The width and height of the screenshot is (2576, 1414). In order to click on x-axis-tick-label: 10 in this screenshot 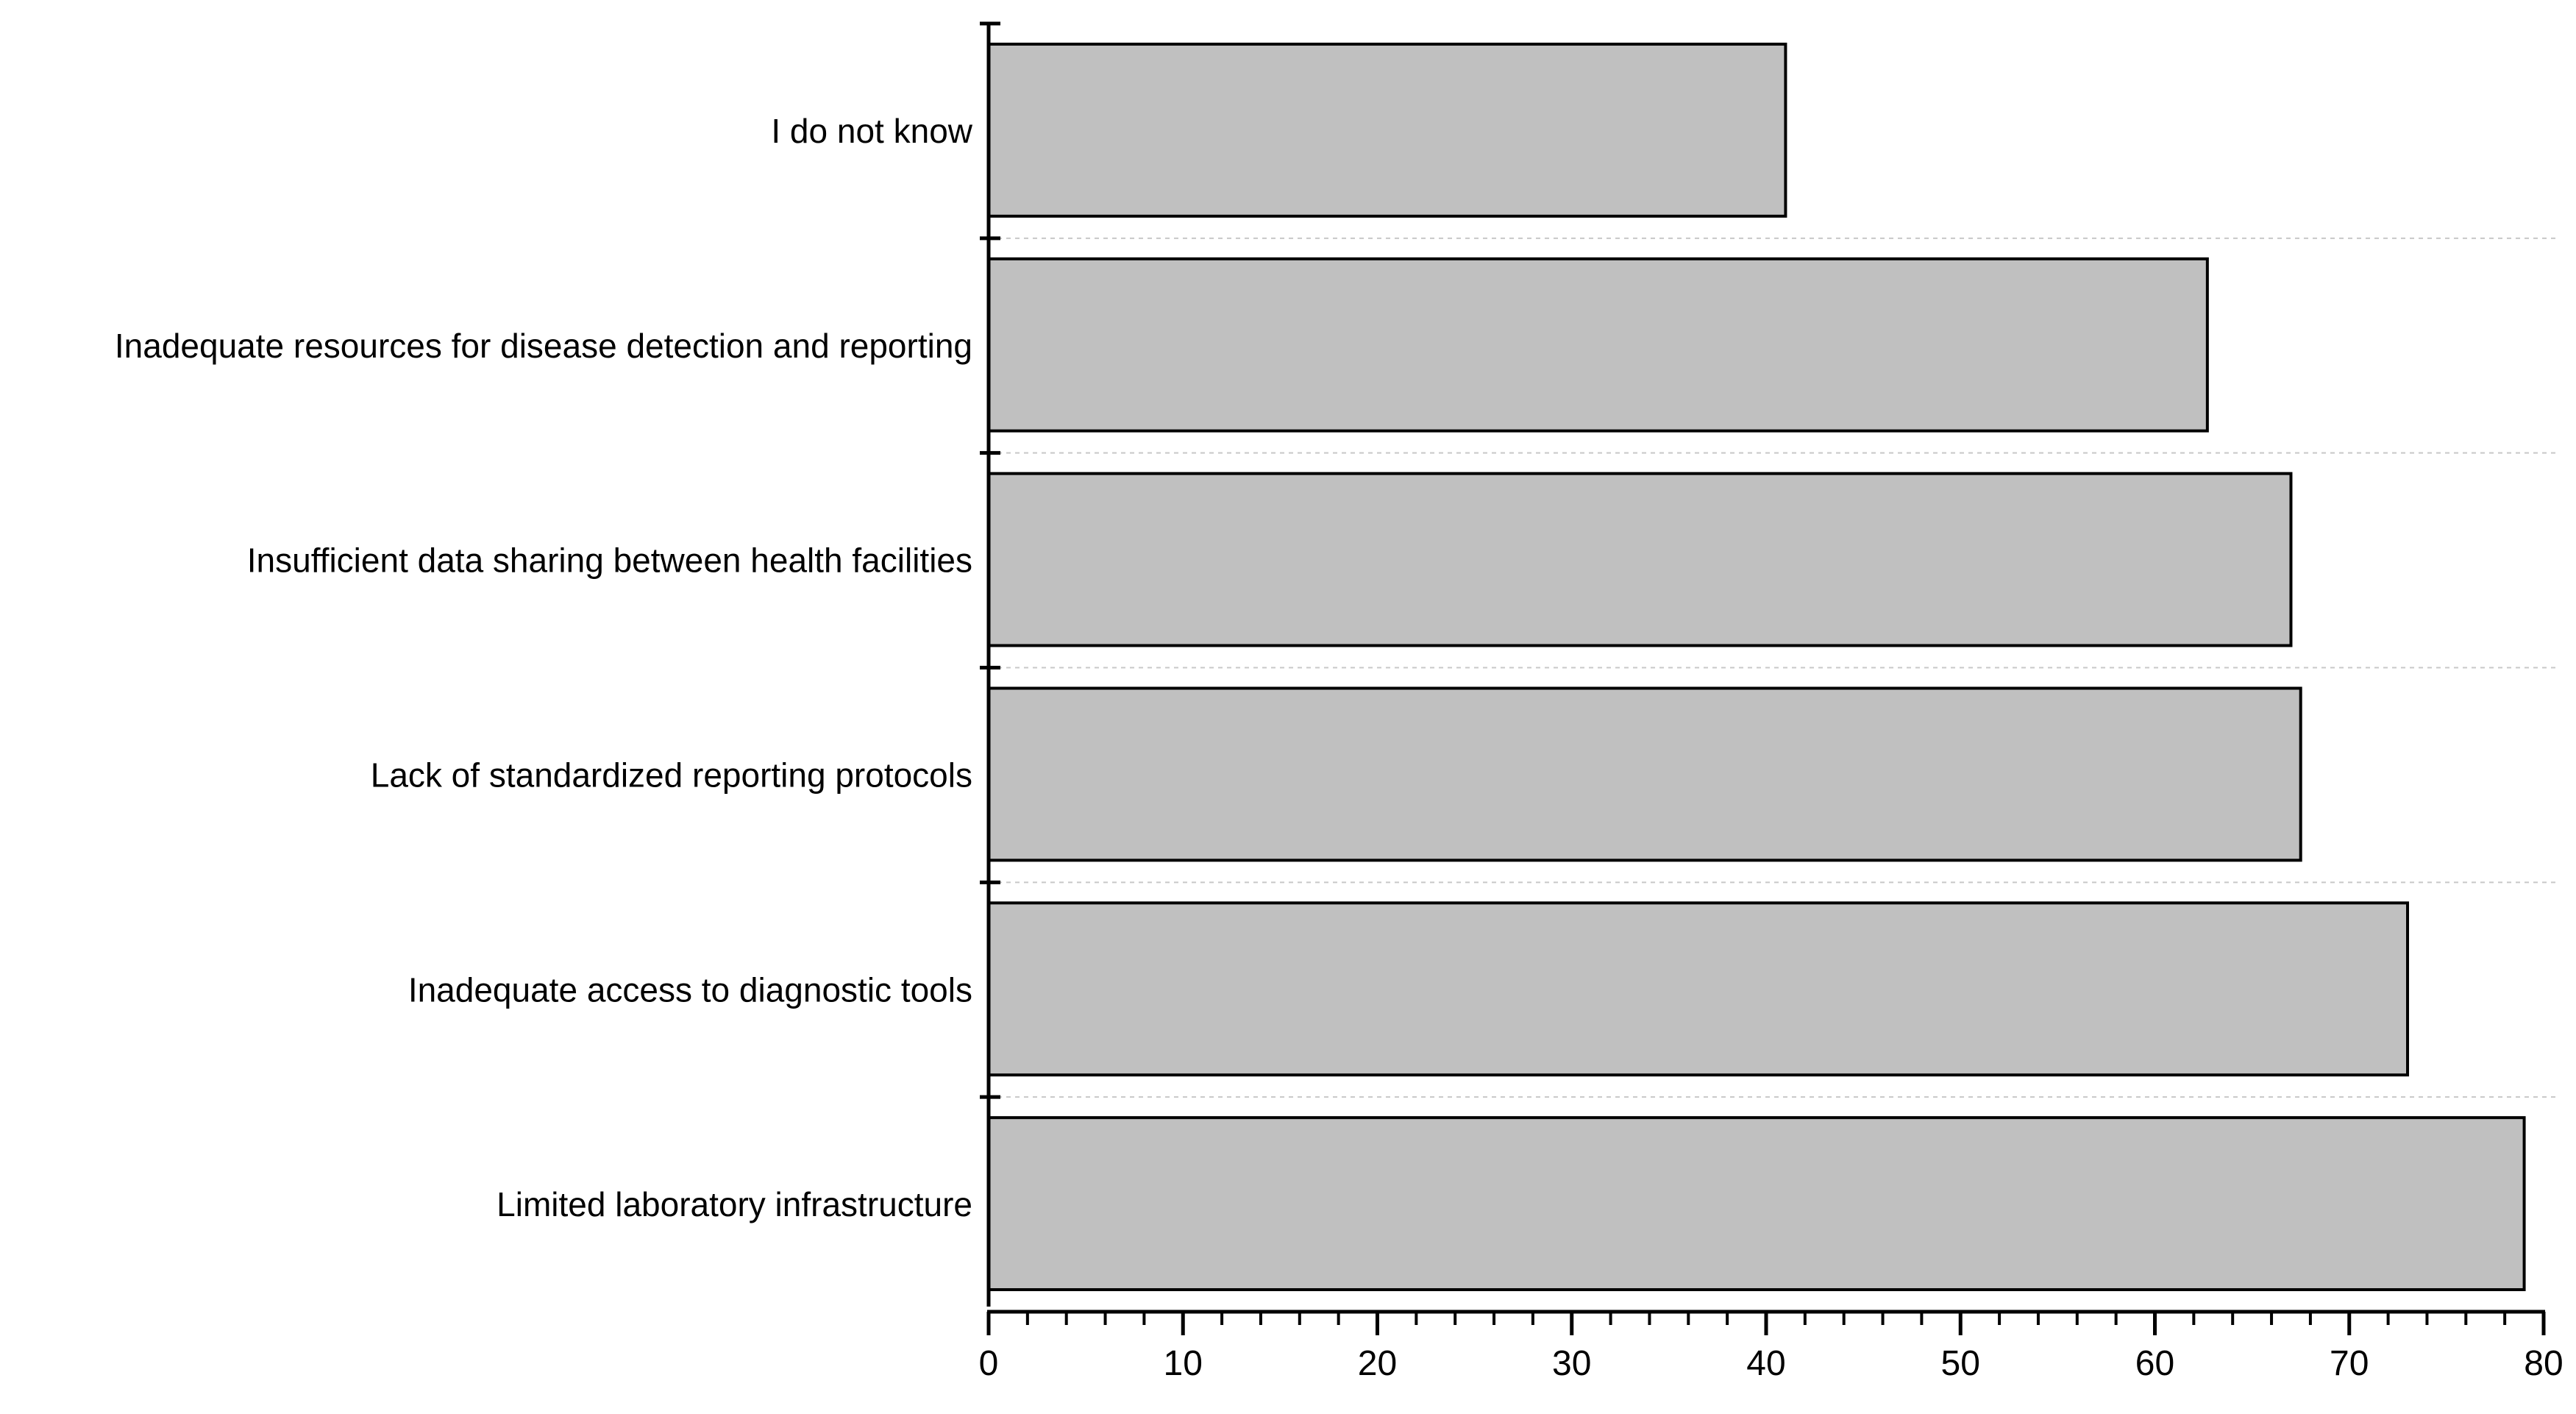, I will do `click(1183, 1363)`.